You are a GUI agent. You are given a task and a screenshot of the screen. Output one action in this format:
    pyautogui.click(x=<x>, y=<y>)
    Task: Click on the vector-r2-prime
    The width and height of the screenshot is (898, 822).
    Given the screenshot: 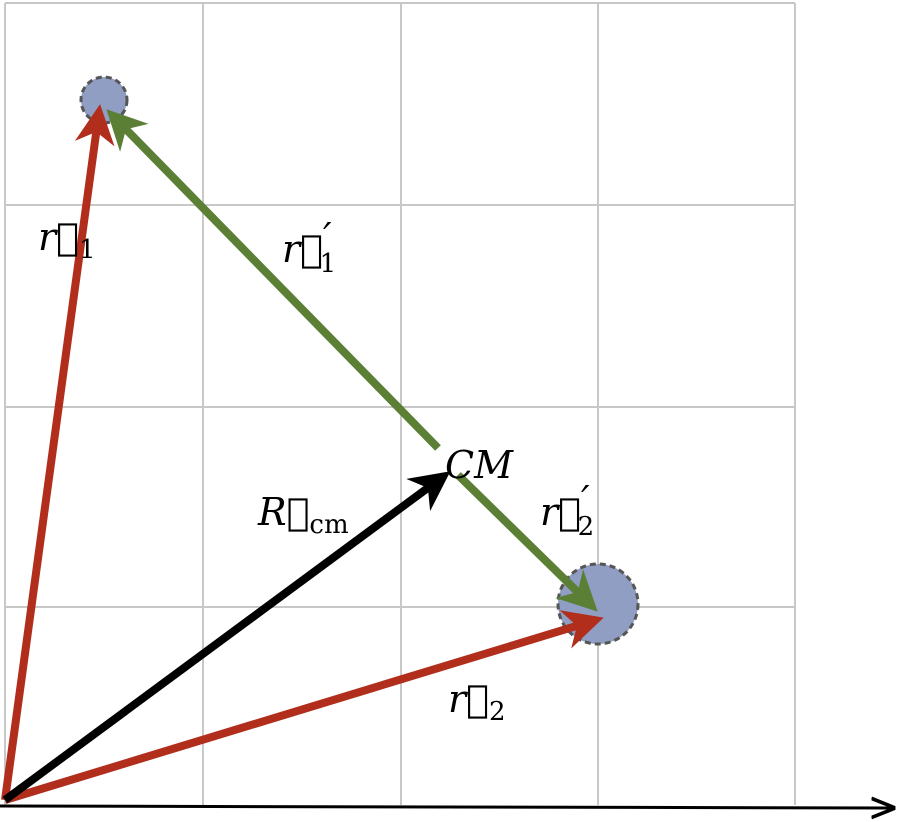 What is the action you would take?
    pyautogui.click(x=526, y=542)
    